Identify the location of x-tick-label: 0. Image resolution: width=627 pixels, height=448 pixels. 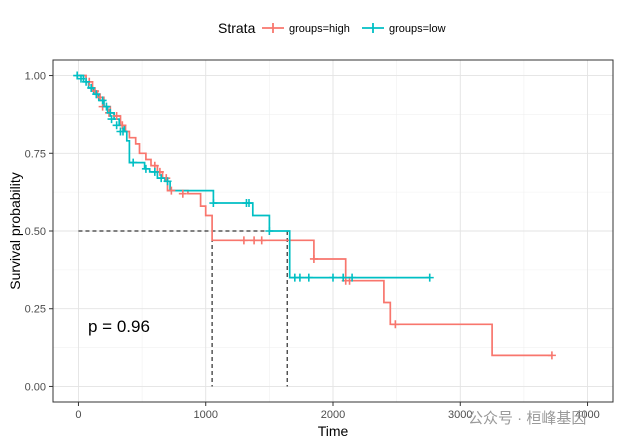
(78, 415).